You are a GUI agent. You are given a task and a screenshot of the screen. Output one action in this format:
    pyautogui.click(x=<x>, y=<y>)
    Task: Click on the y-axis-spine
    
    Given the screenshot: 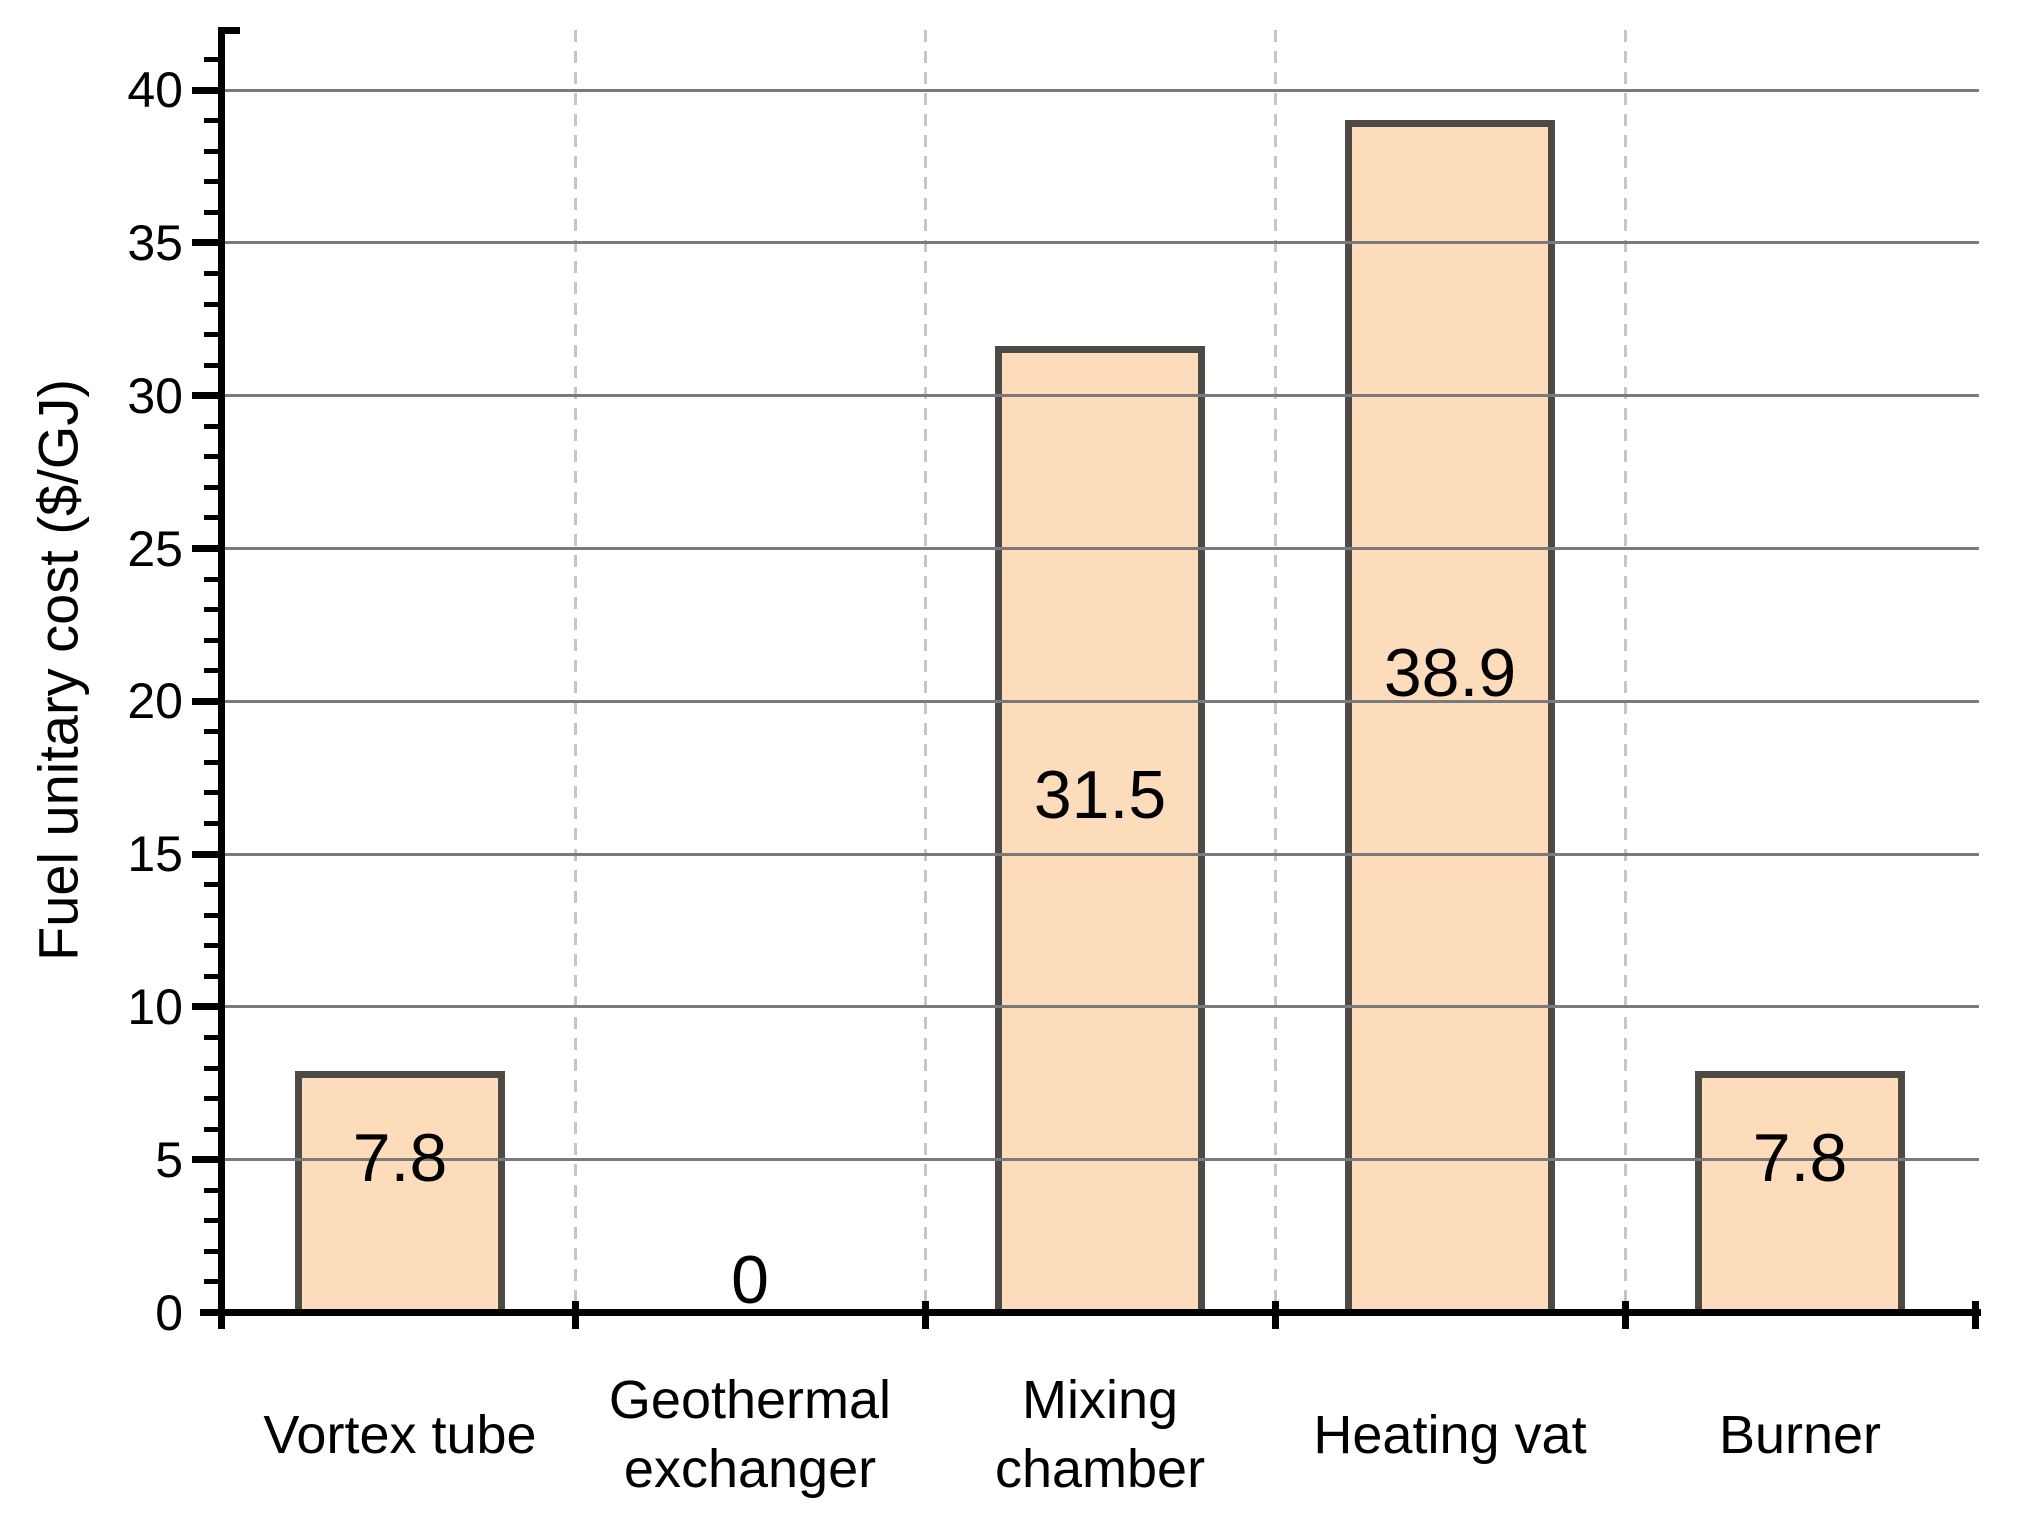 What is the action you would take?
    pyautogui.click(x=221, y=678)
    